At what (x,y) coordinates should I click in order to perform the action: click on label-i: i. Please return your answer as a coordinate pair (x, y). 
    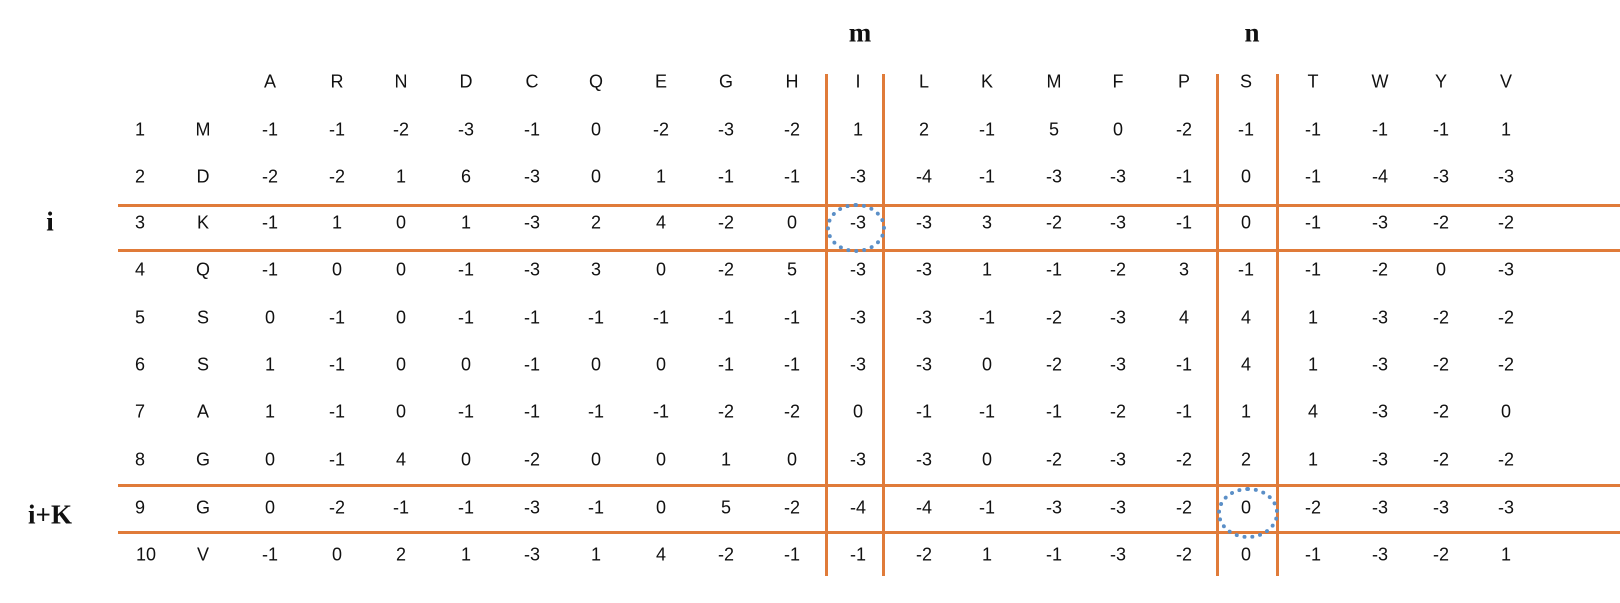
    Looking at the image, I should click on (50, 221).